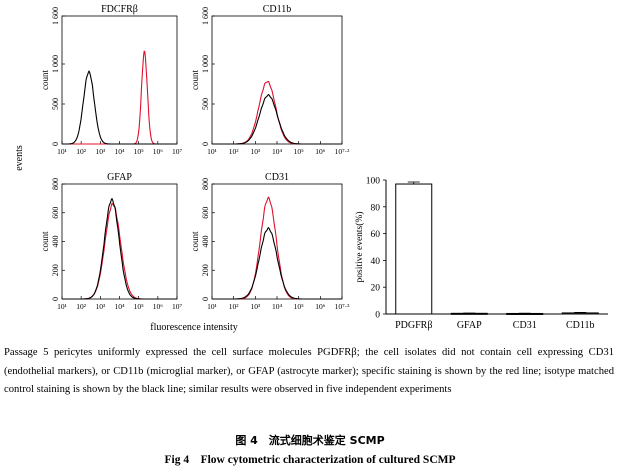  What do you see at coordinates (359, 247) in the screenshot?
I see `bar-y-label: positive events(%)` at bounding box center [359, 247].